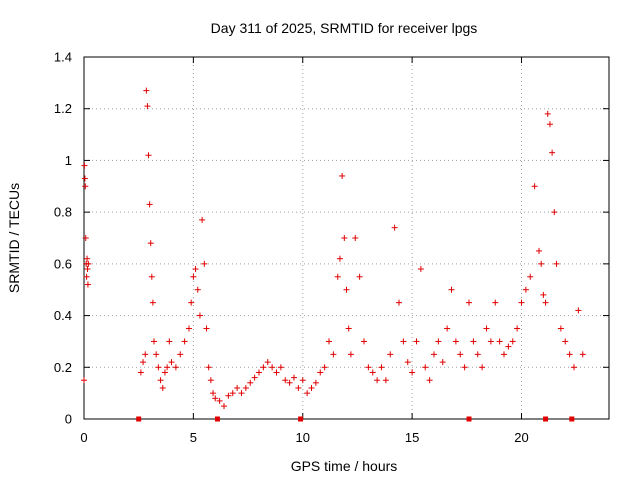  Describe the element at coordinates (193, 437) in the screenshot. I see `x-tick-label: 5` at that location.